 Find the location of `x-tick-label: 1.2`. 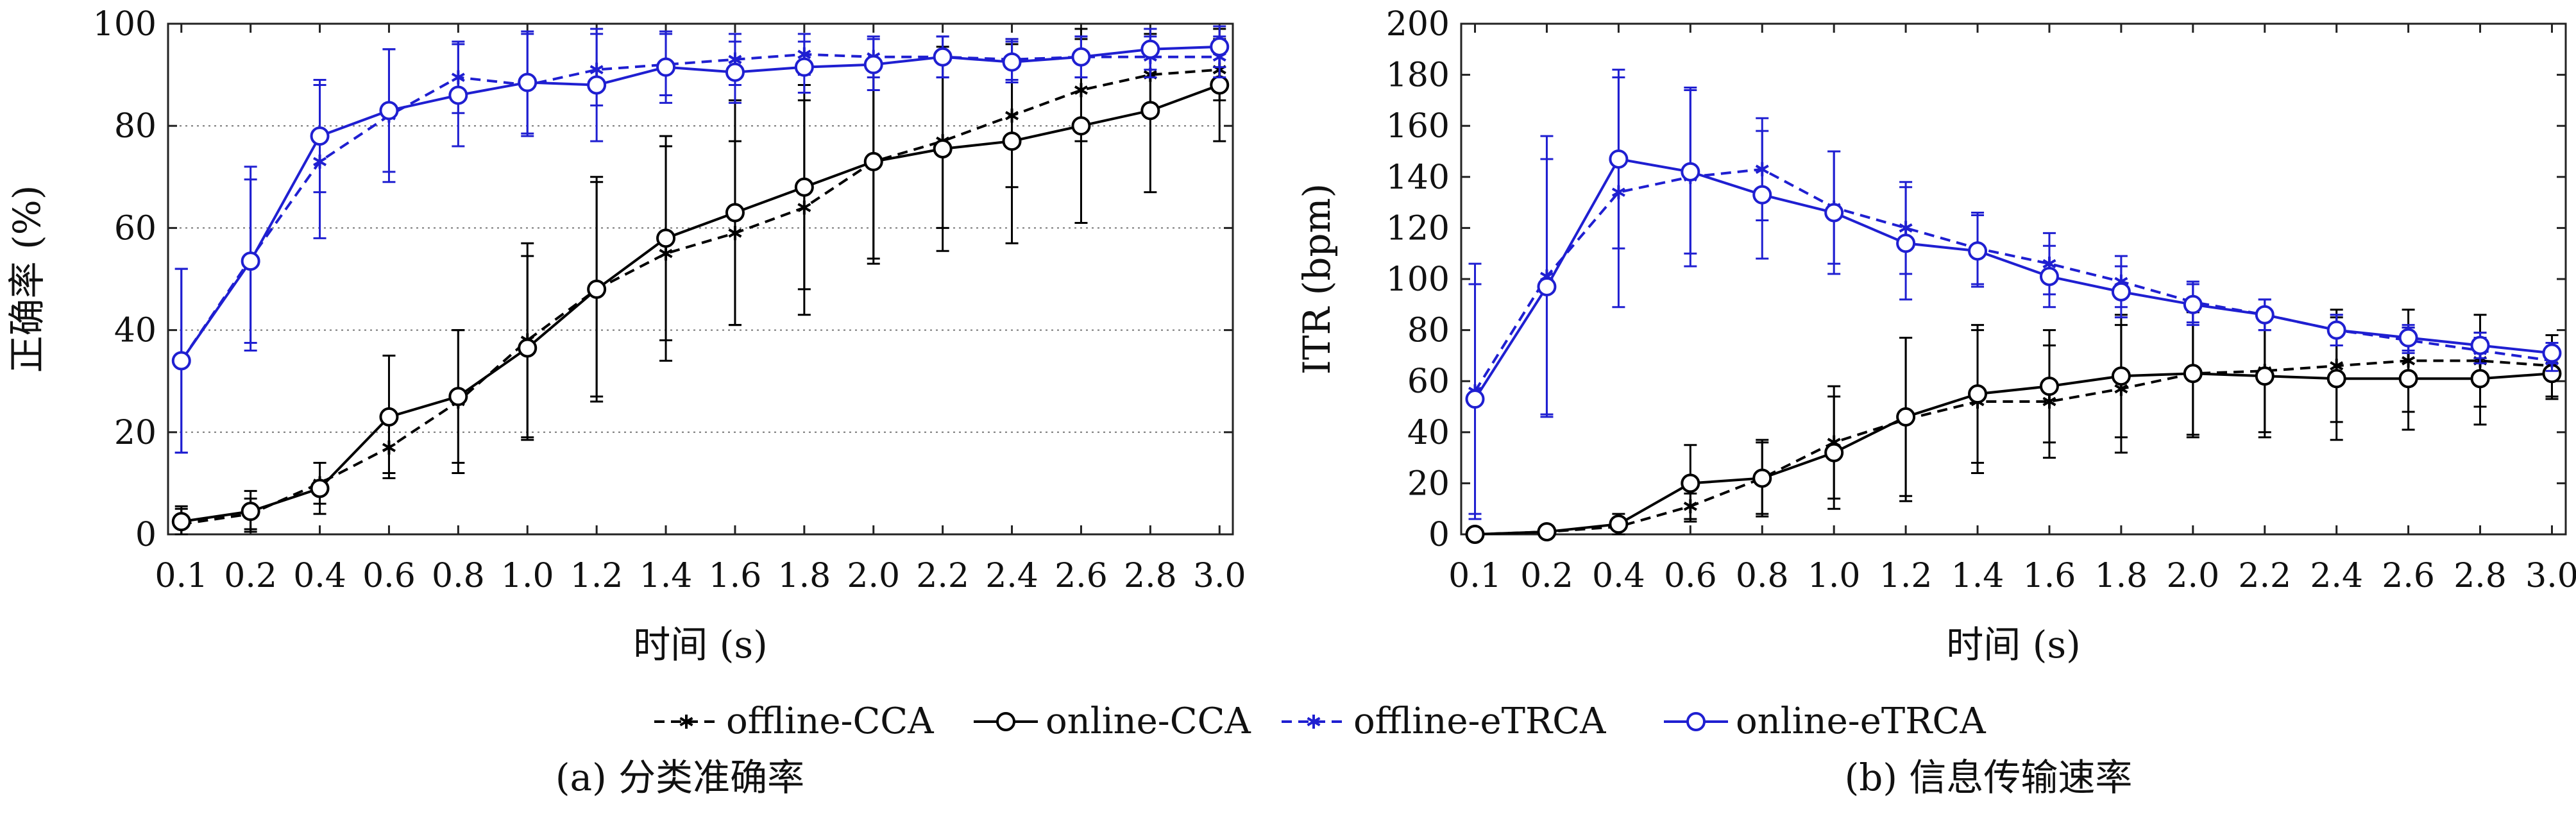

x-tick-label: 1.2 is located at coordinates (596, 576).